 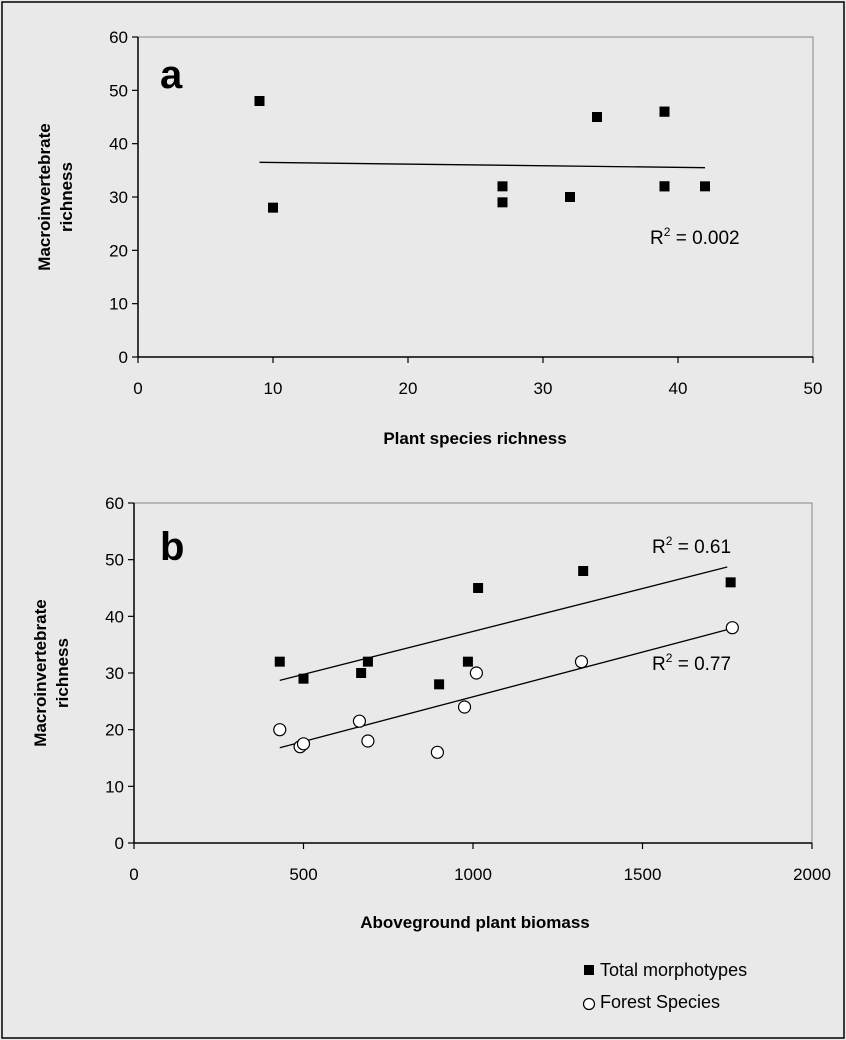 I want to click on y-axis-label-a-line2: richness, so click(x=66, y=197).